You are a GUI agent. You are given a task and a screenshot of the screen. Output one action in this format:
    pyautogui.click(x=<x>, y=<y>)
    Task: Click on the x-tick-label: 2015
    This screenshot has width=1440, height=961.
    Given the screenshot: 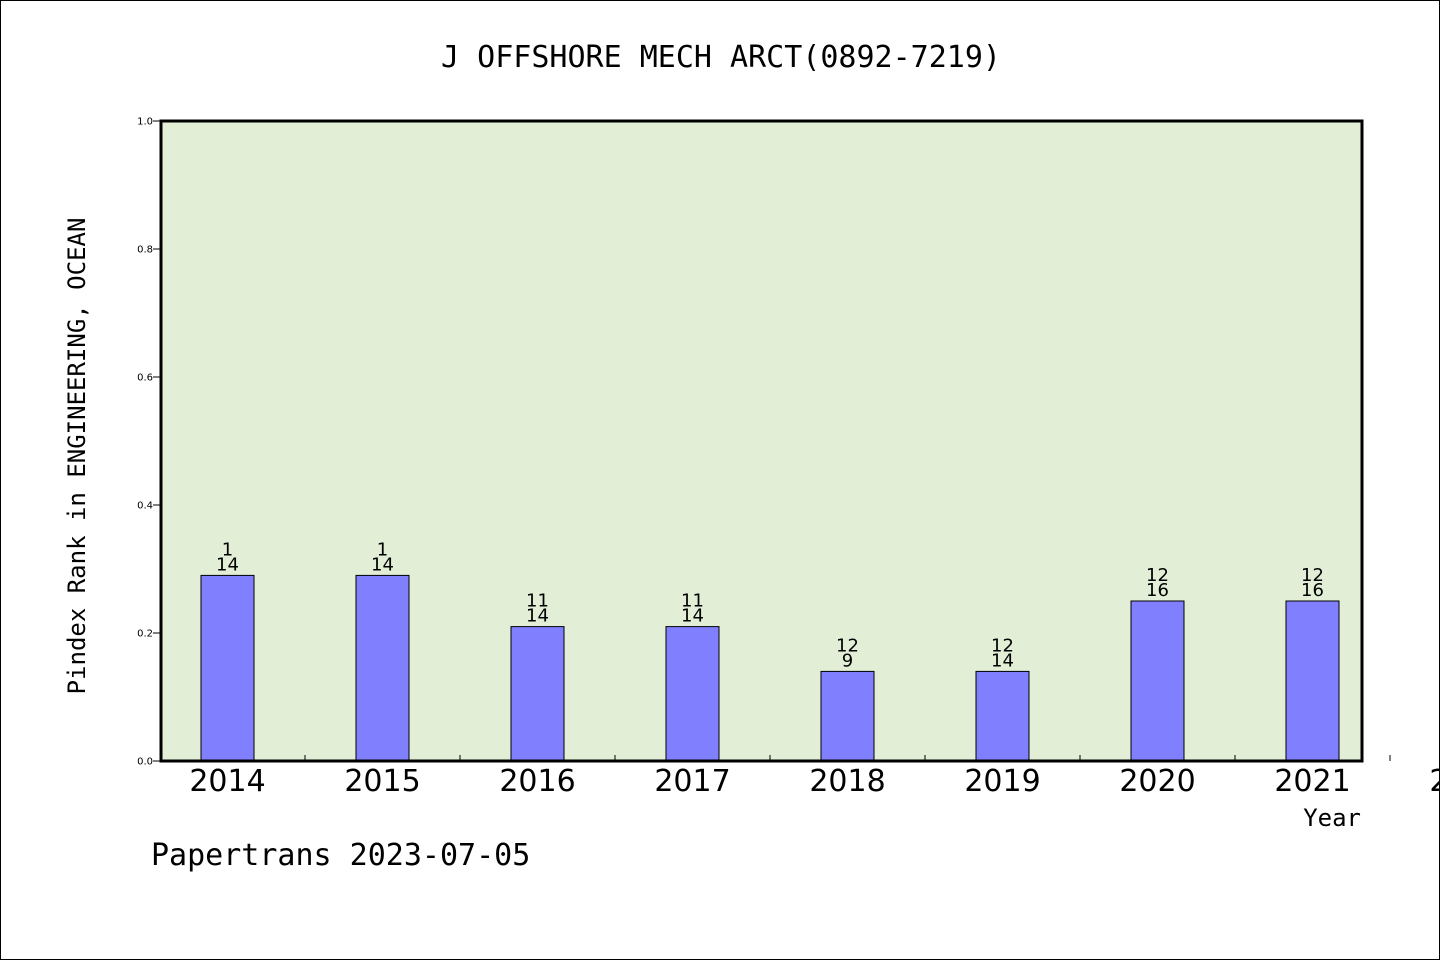 What is the action you would take?
    pyautogui.click(x=382, y=781)
    